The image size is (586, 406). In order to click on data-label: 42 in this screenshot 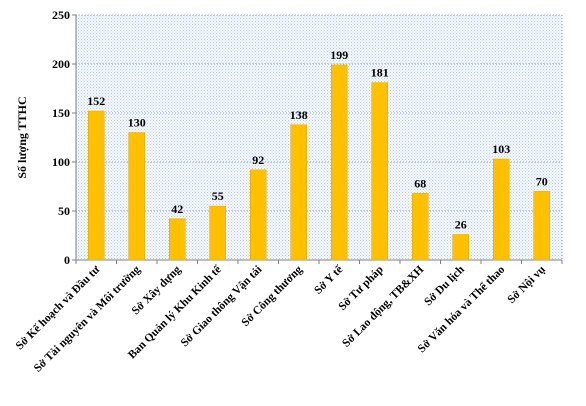, I will do `click(177, 209)`.